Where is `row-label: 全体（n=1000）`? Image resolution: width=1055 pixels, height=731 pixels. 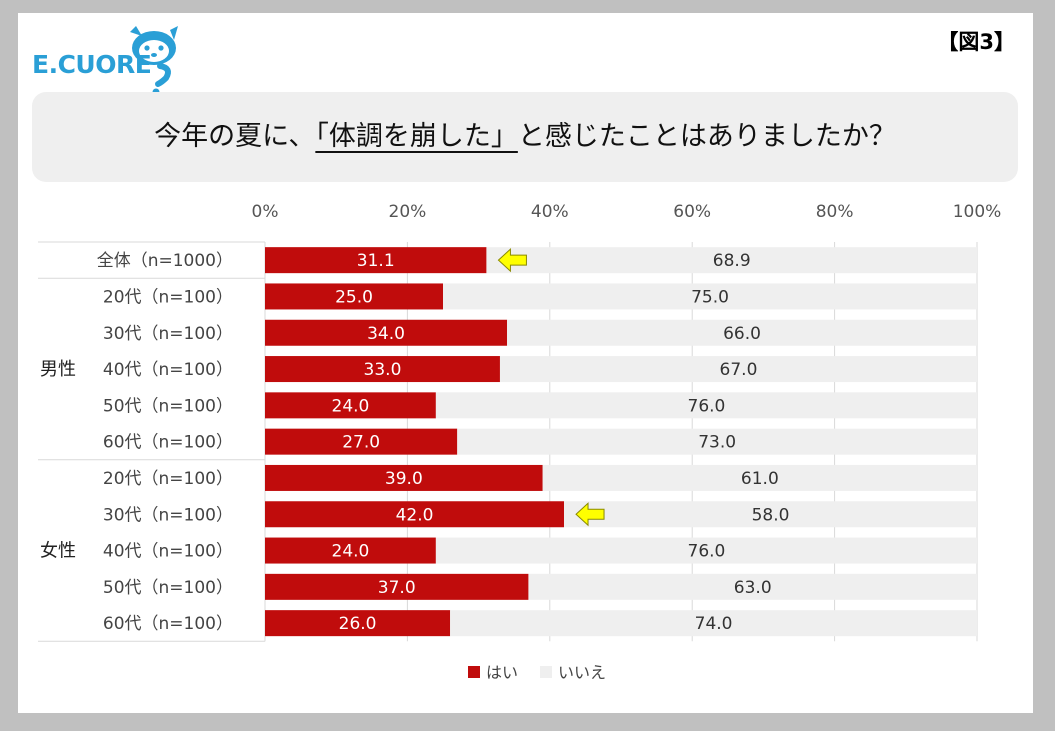 row-label: 全体（n=1000） is located at coordinates (165, 261).